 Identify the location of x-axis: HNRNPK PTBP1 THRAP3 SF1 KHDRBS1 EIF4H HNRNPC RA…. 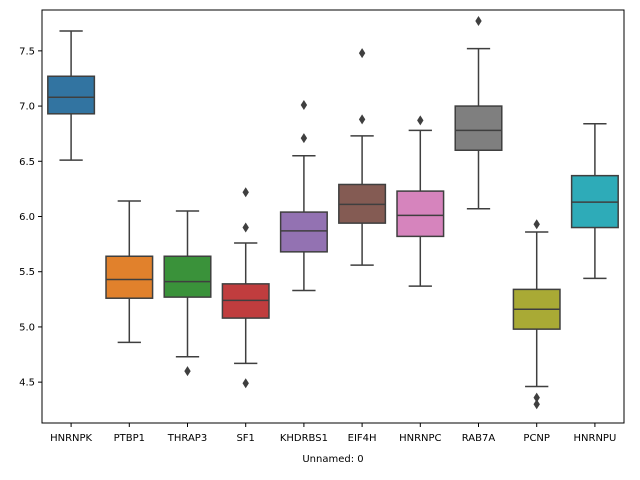
(333, 433).